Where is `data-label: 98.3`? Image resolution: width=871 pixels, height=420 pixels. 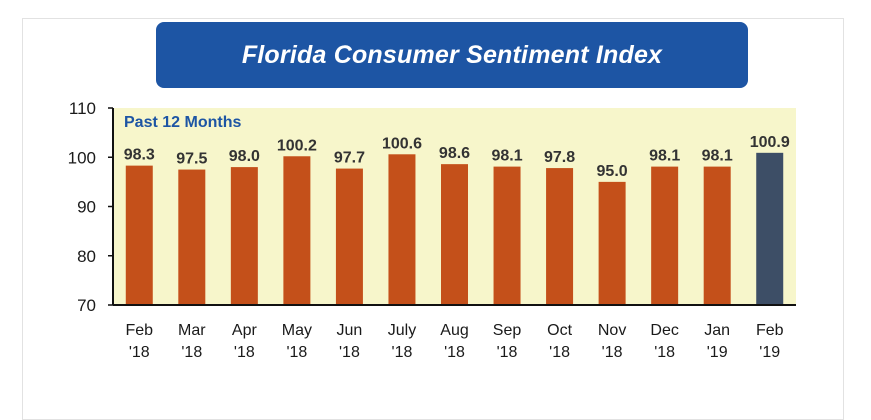
data-label: 98.3 is located at coordinates (139, 155).